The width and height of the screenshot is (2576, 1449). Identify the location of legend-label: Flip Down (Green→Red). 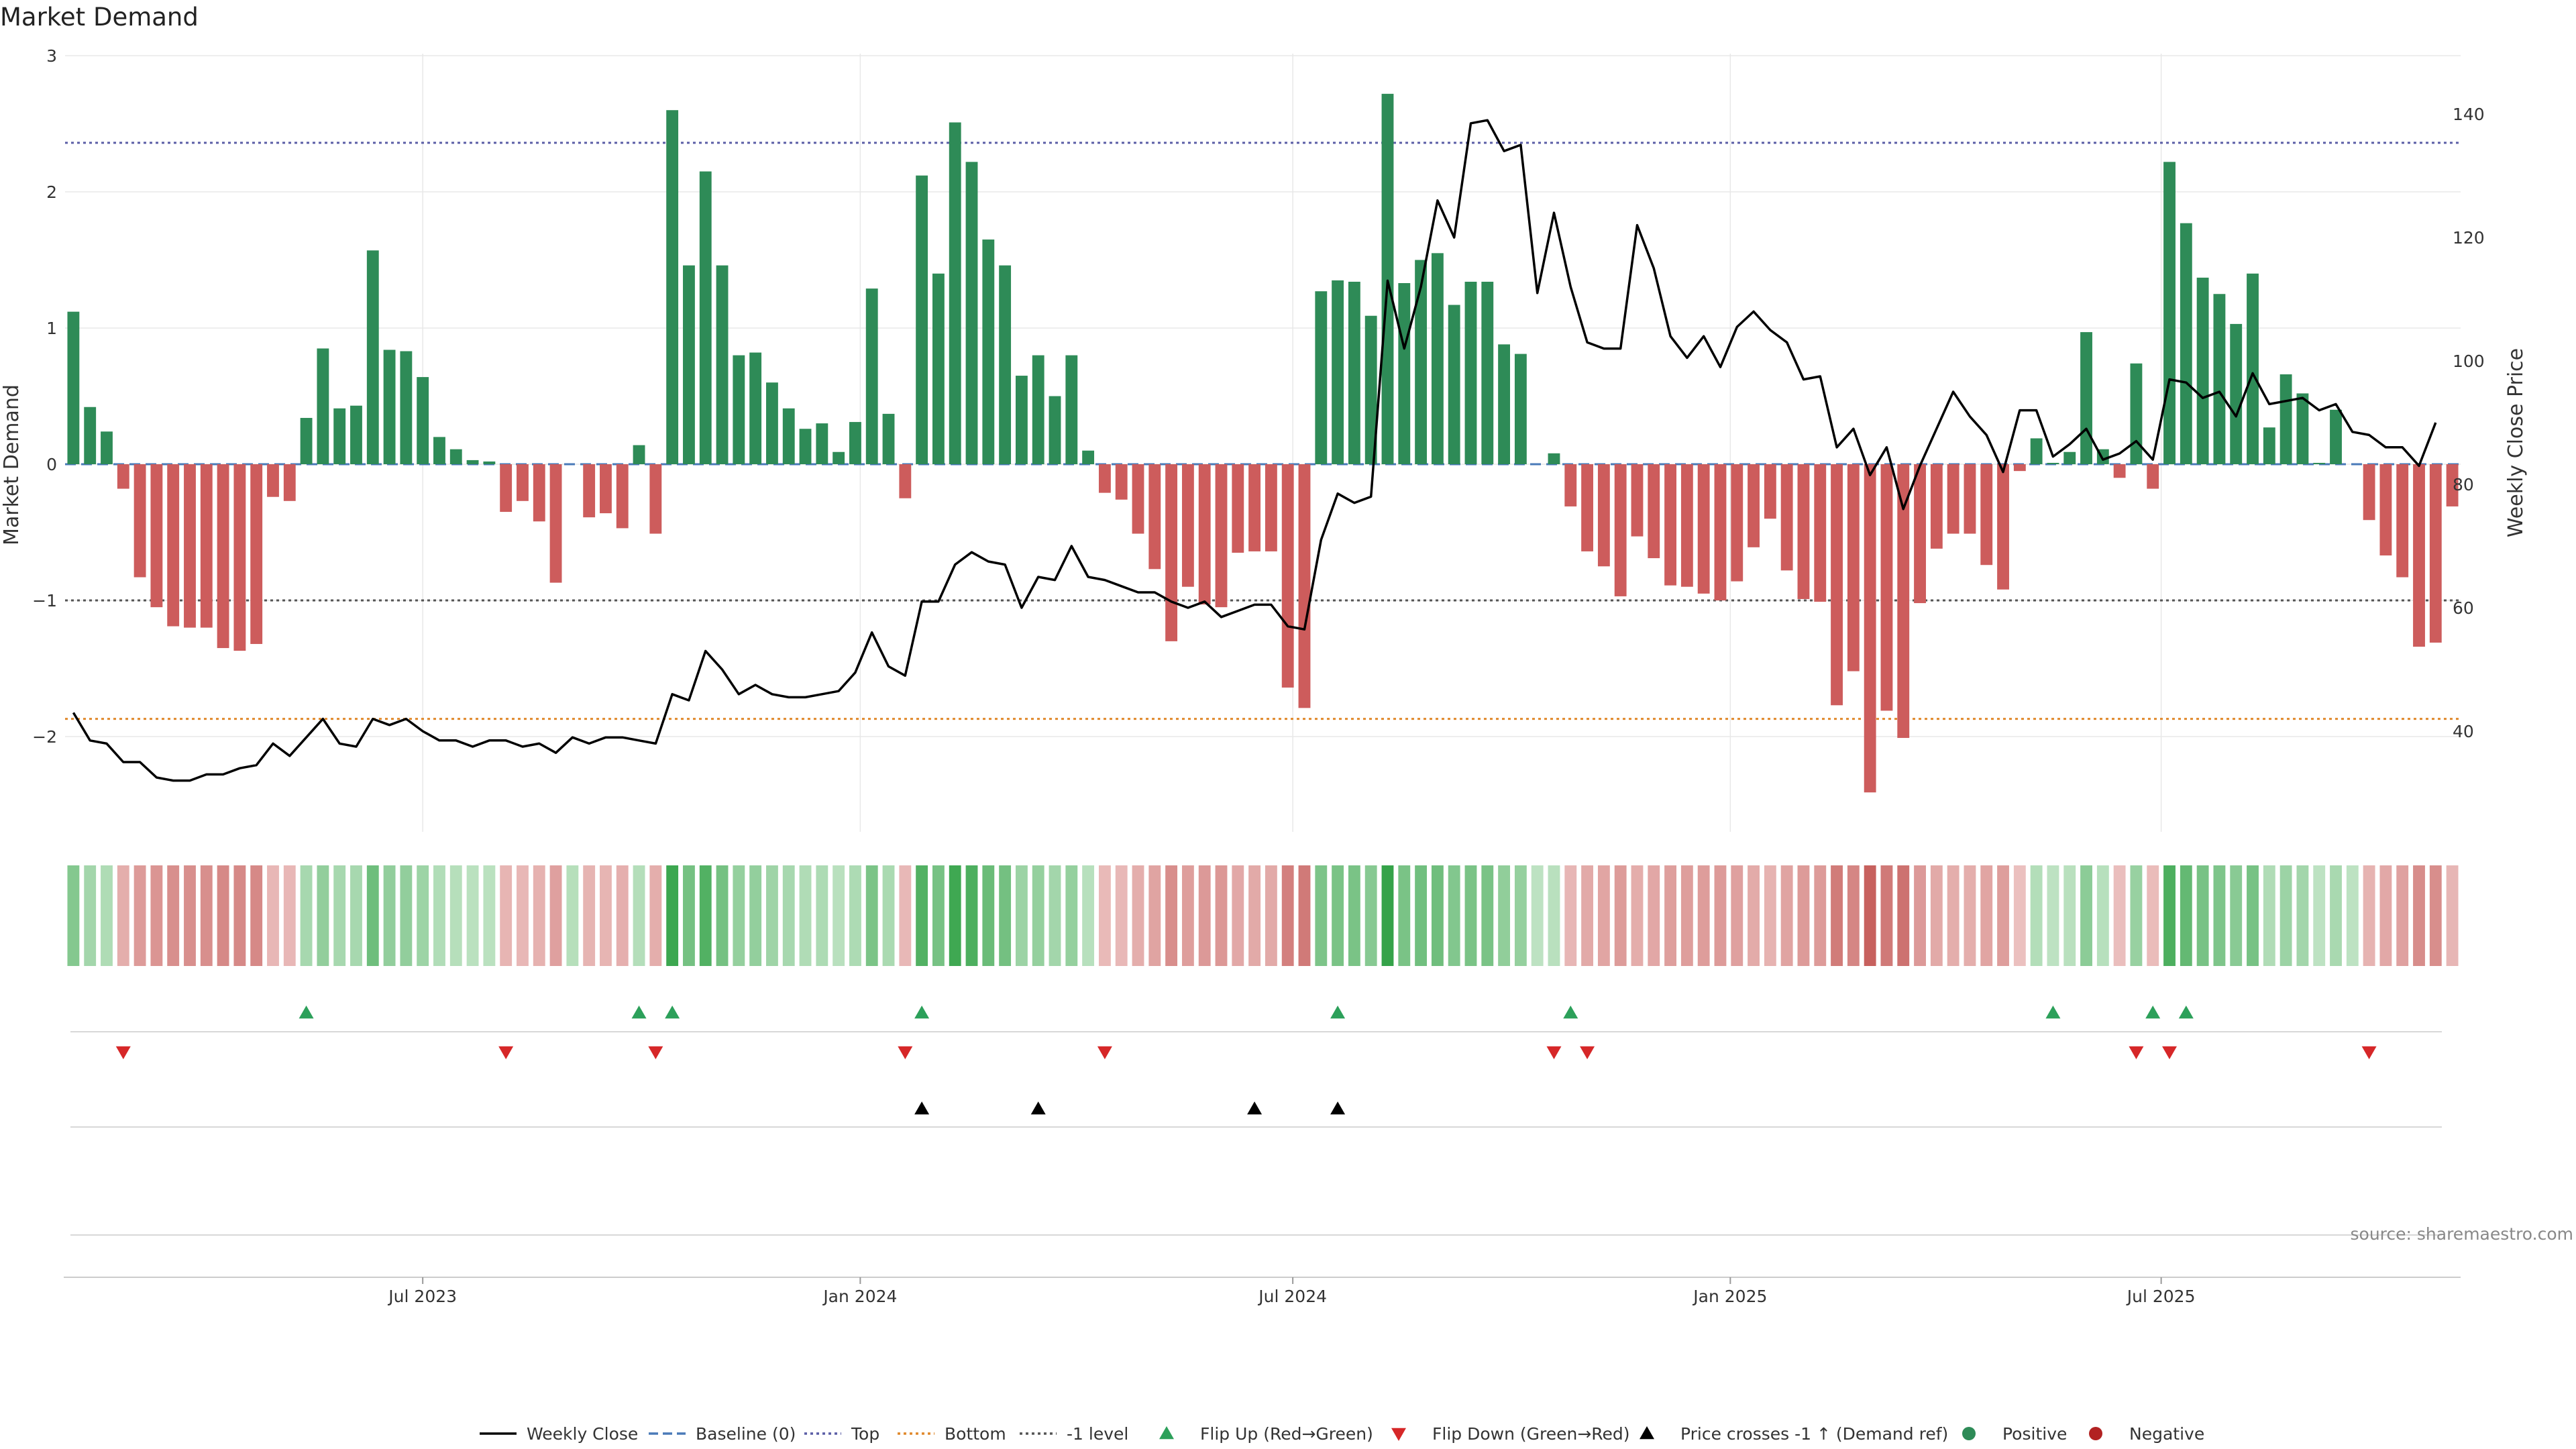
(1531, 1434).